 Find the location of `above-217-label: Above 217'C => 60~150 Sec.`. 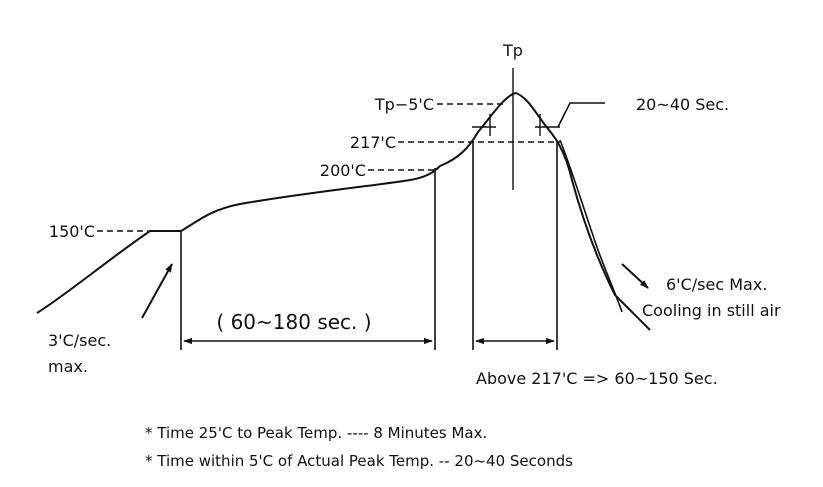

above-217-label: Above 217'C => 60~150 Sec. is located at coordinates (597, 378).